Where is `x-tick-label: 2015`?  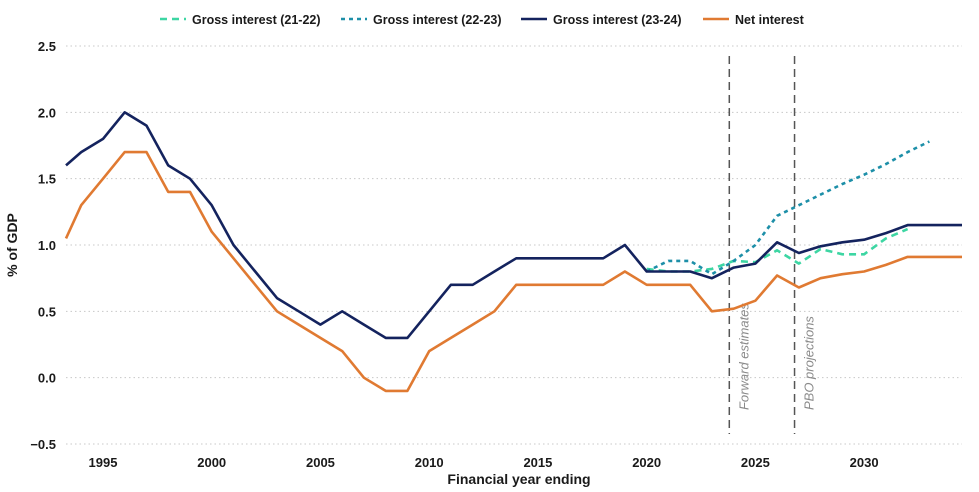 x-tick-label: 2015 is located at coordinates (537, 462).